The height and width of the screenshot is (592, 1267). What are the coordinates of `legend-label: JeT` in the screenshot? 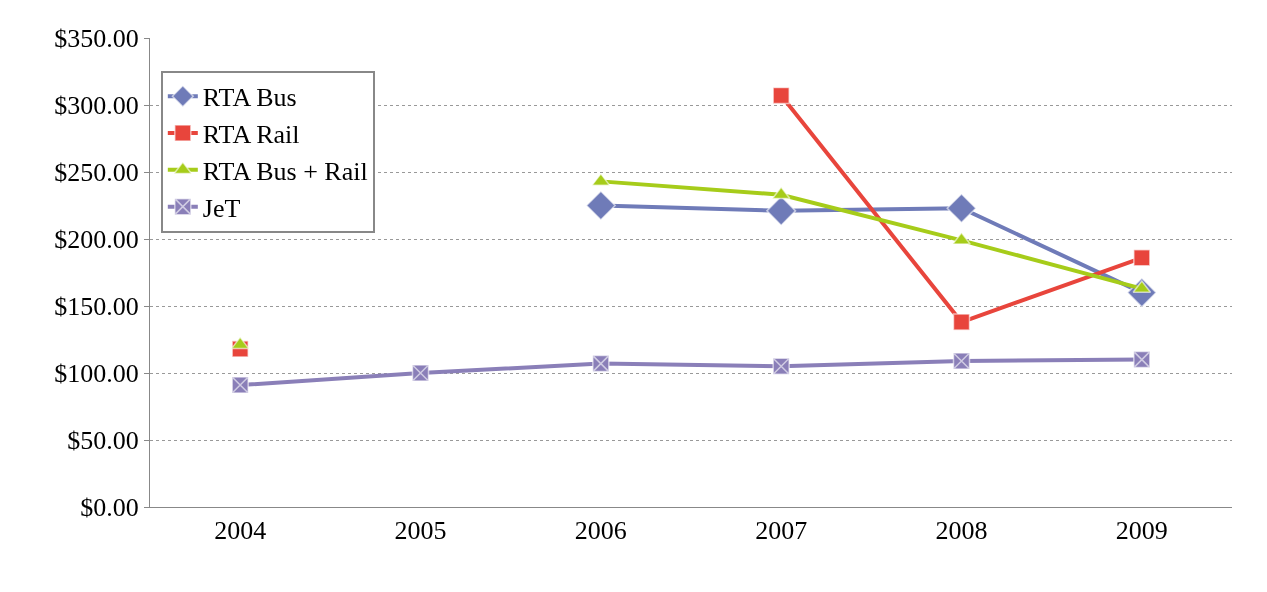 It's located at (221, 208).